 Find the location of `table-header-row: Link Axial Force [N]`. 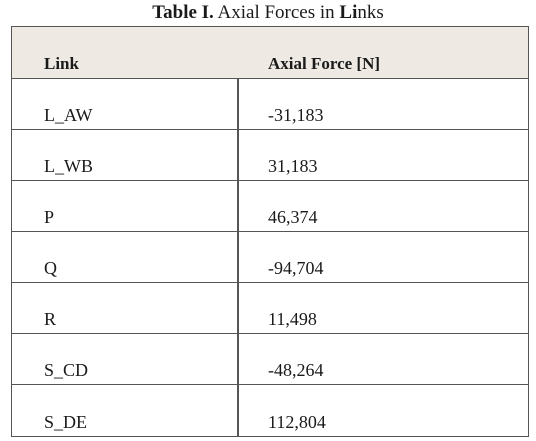

table-header-row: Link Axial Force [N] is located at coordinates (270, 53).